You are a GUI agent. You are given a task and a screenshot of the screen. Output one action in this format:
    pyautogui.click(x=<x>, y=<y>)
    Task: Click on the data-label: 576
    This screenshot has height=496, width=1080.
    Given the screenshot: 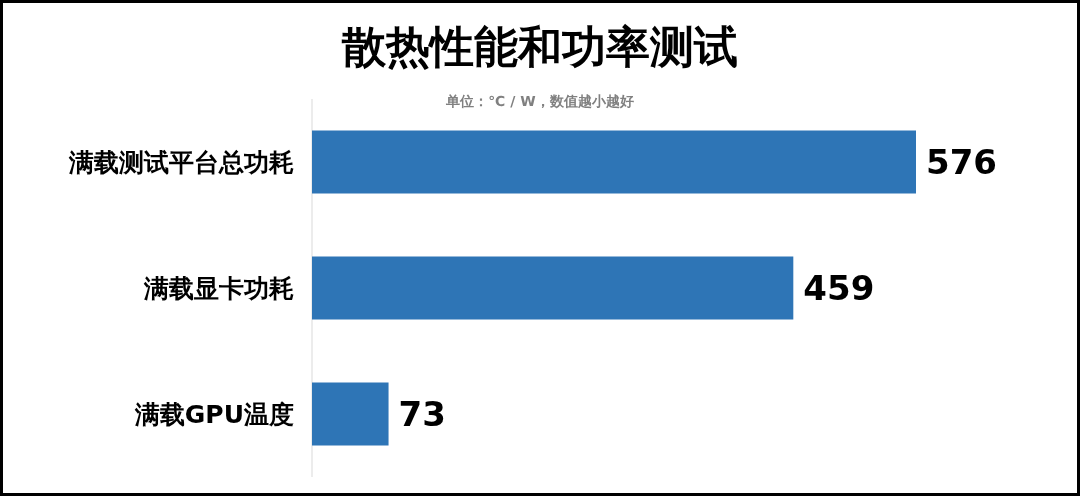 What is the action you would take?
    pyautogui.click(x=961, y=161)
    